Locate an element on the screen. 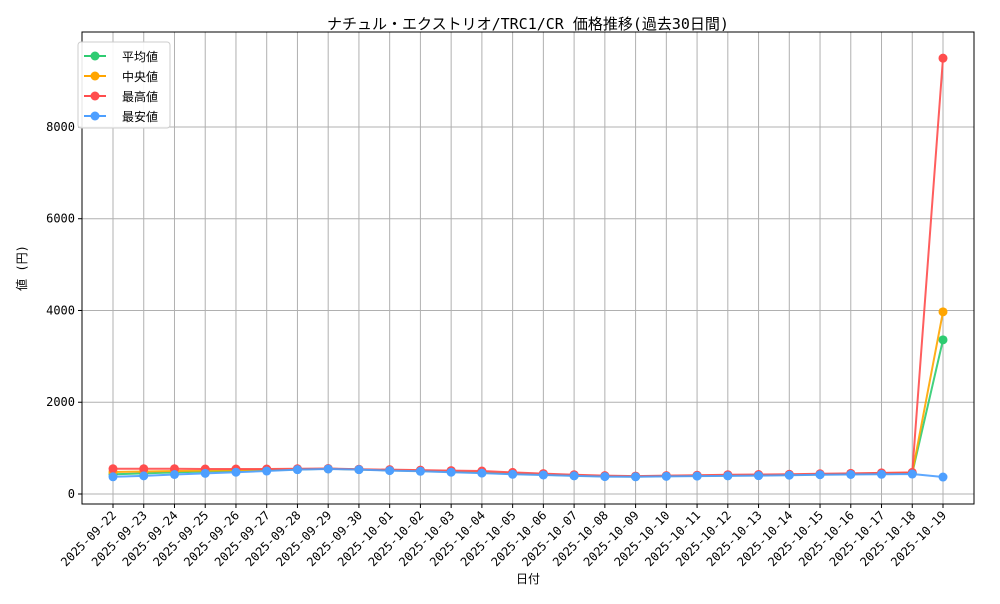 The height and width of the screenshot is (604, 1000). legend-label: 中央値 is located at coordinates (140, 76).